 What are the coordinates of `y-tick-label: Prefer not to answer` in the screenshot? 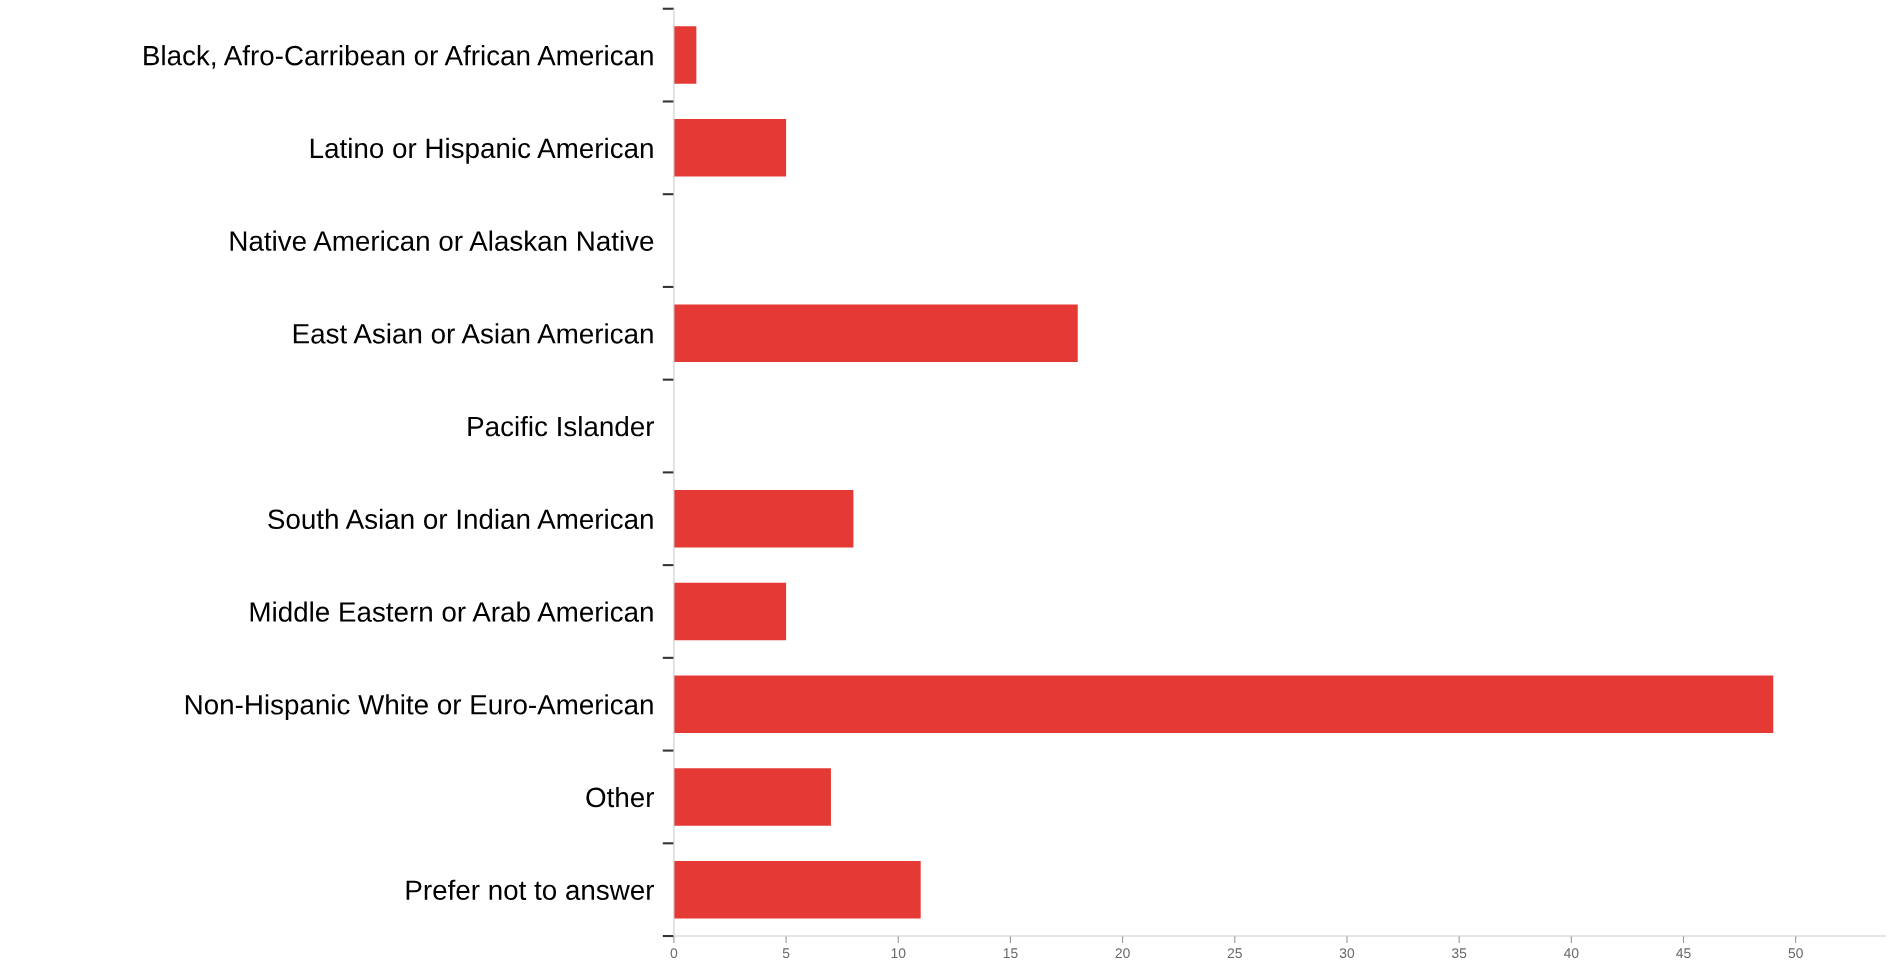 It's located at (530, 890).